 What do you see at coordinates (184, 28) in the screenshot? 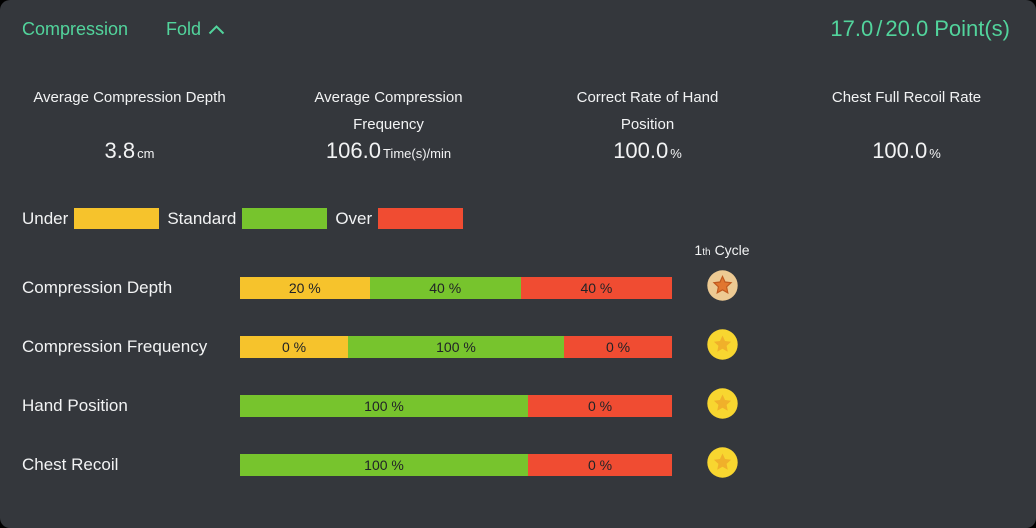
I see `fold-button-label: Fold` at bounding box center [184, 28].